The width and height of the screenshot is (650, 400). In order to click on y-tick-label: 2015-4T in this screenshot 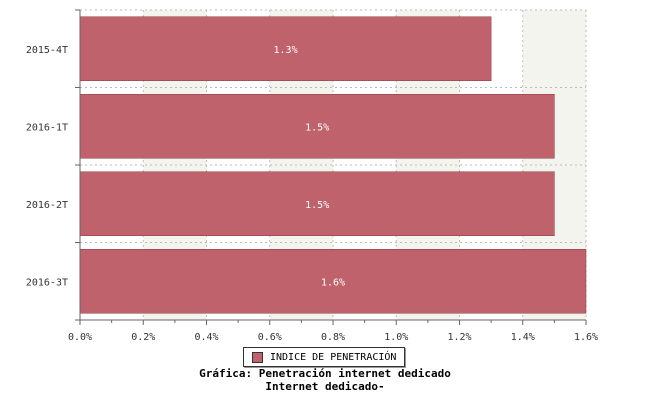, I will do `click(47, 50)`.